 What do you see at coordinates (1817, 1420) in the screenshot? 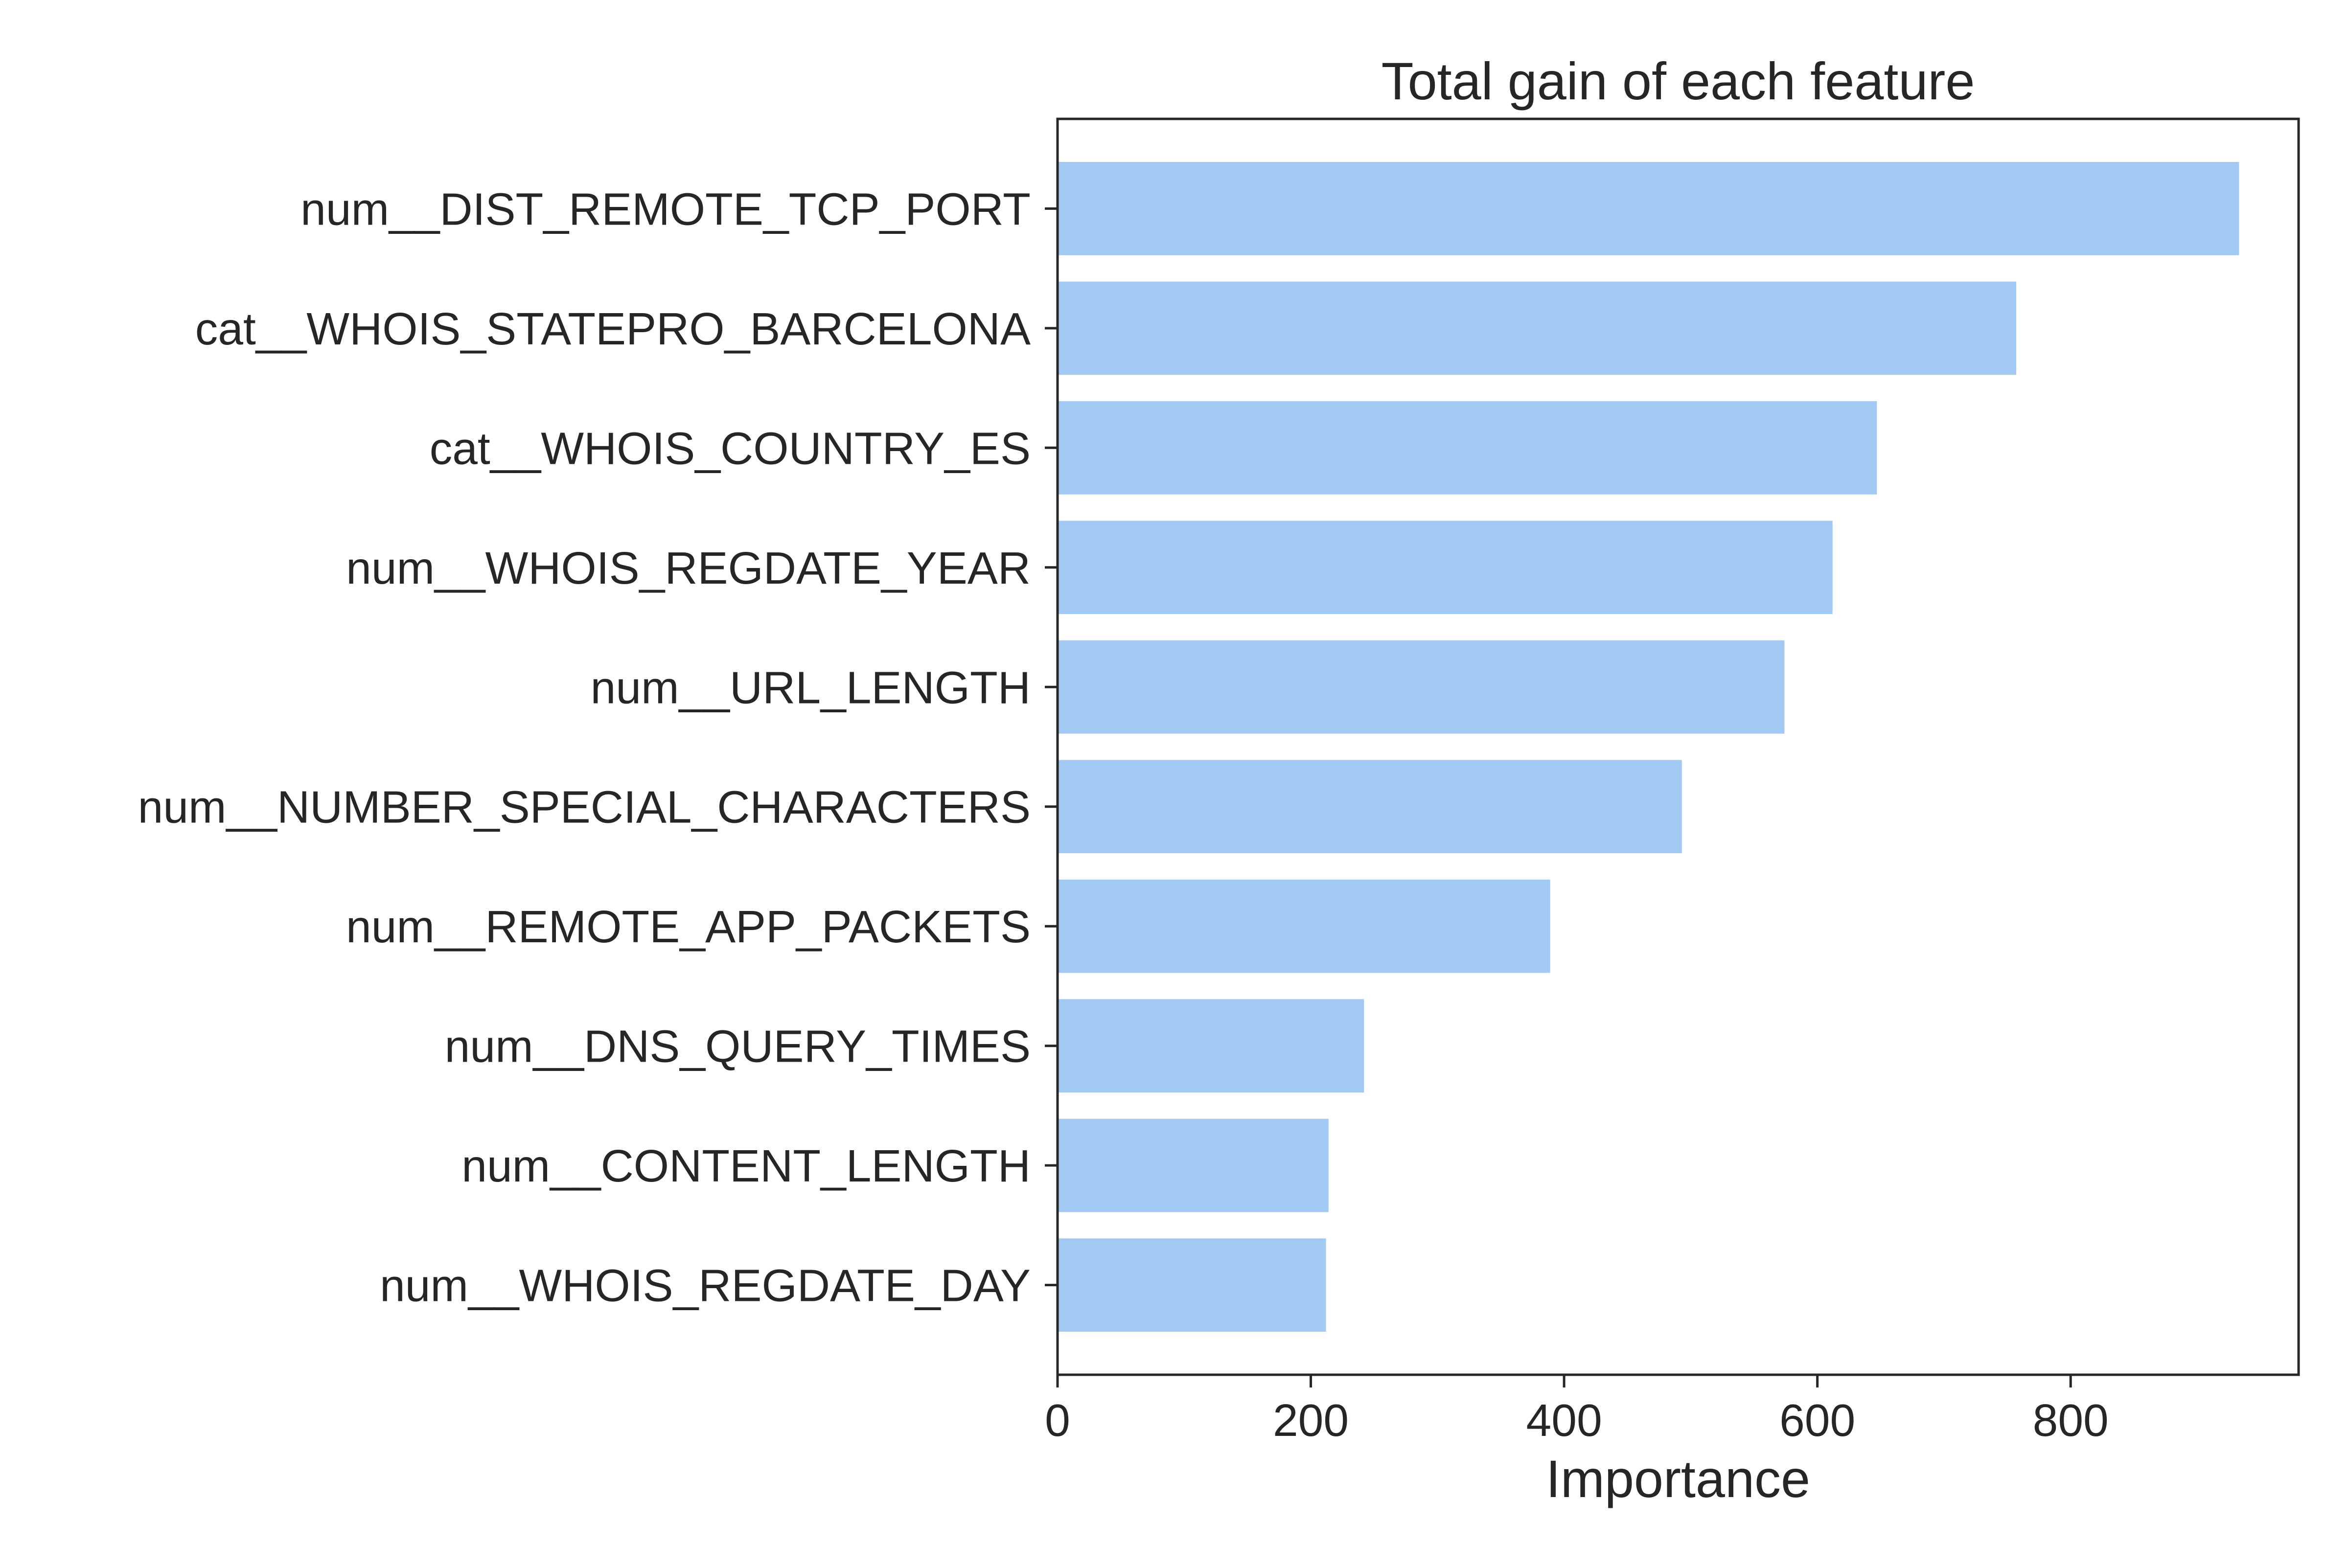
I see `x-tick-label: 600` at bounding box center [1817, 1420].